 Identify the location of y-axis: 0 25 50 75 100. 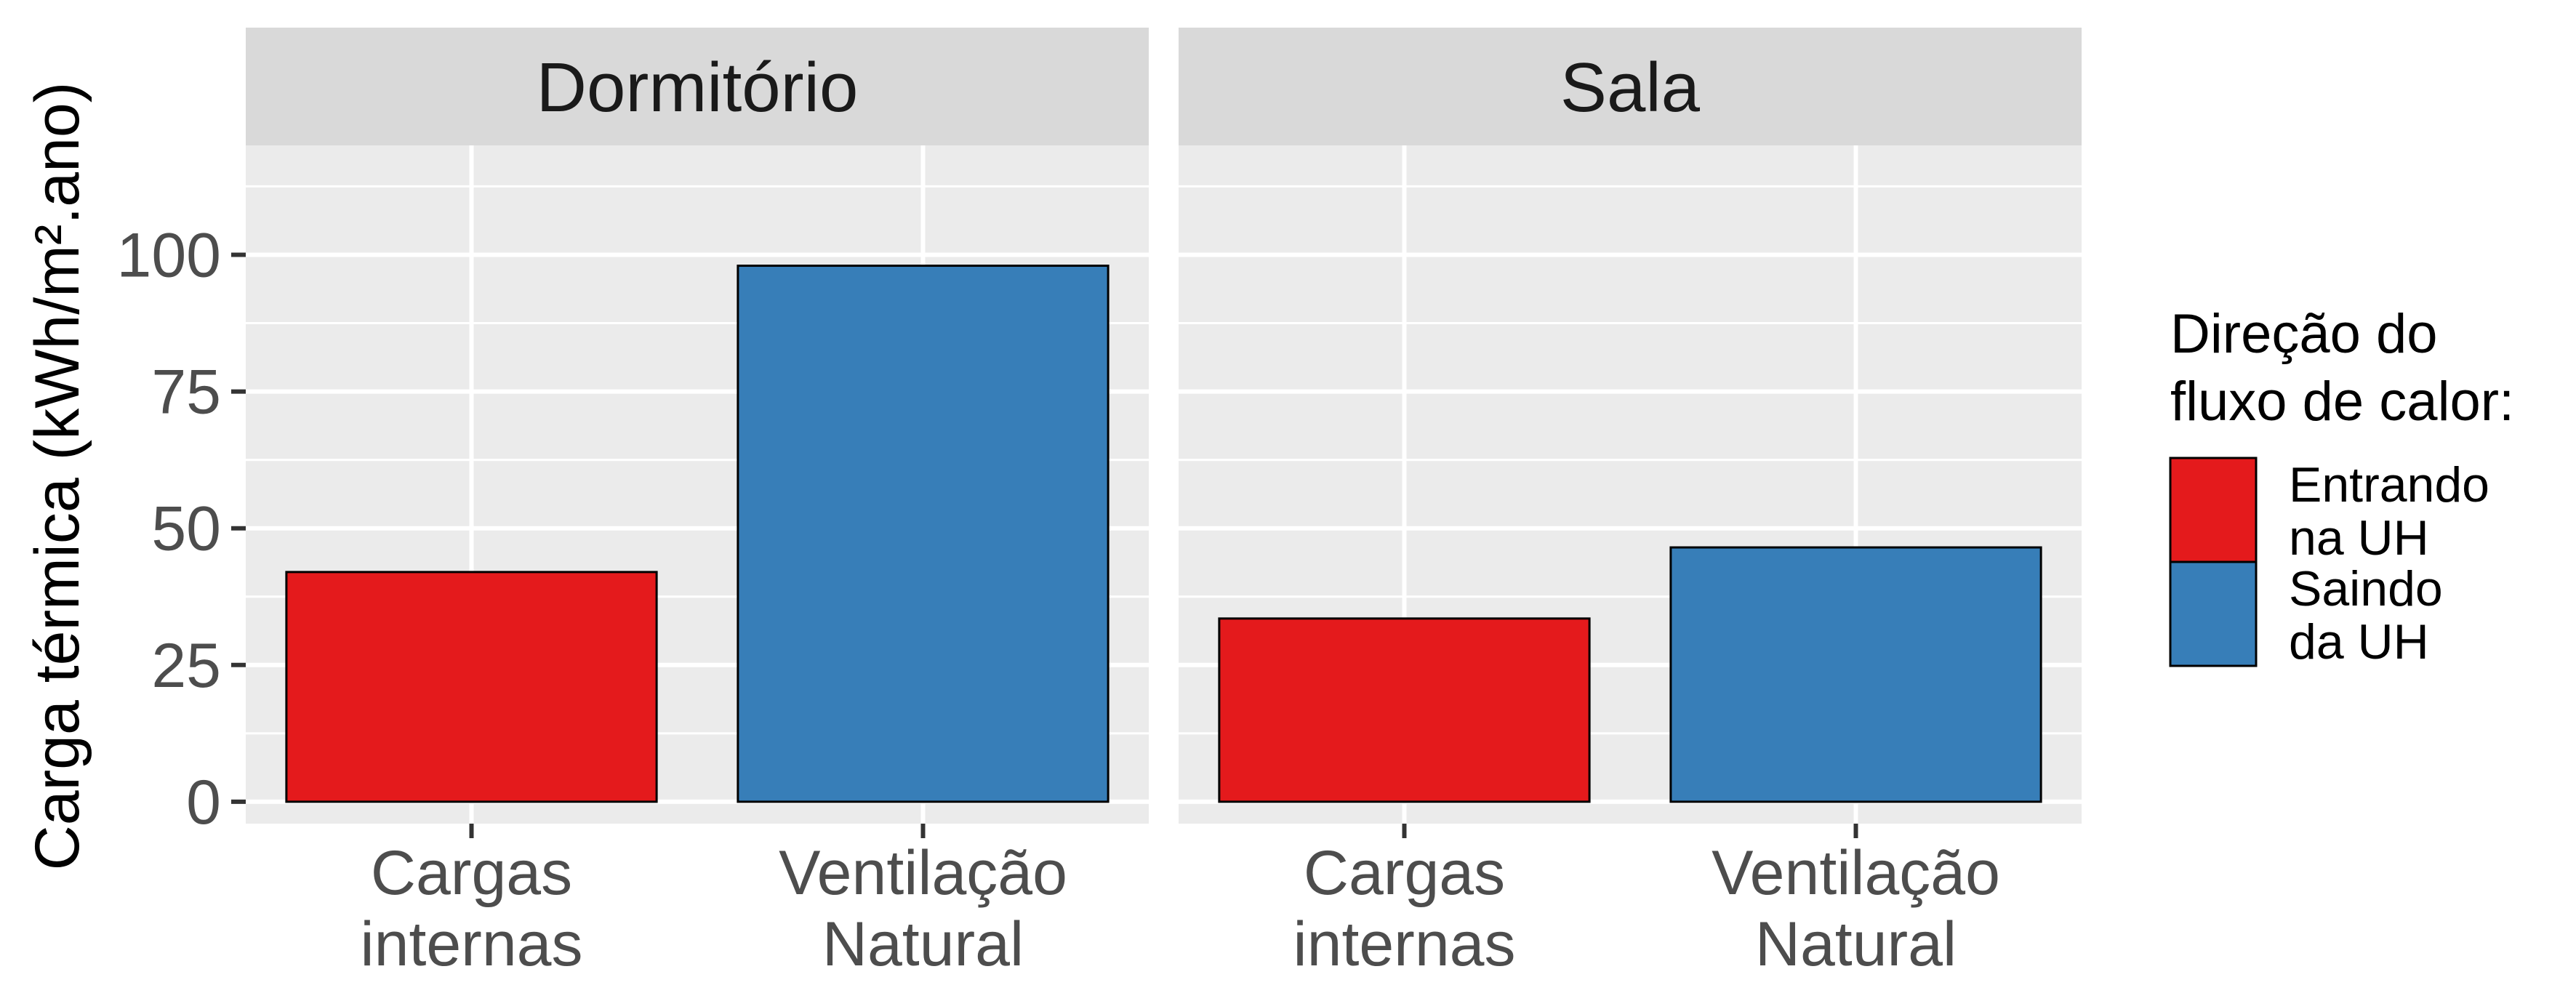
(181, 528).